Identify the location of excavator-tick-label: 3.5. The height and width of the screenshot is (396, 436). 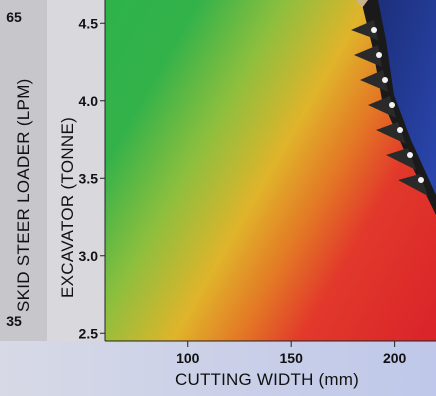
(89, 178).